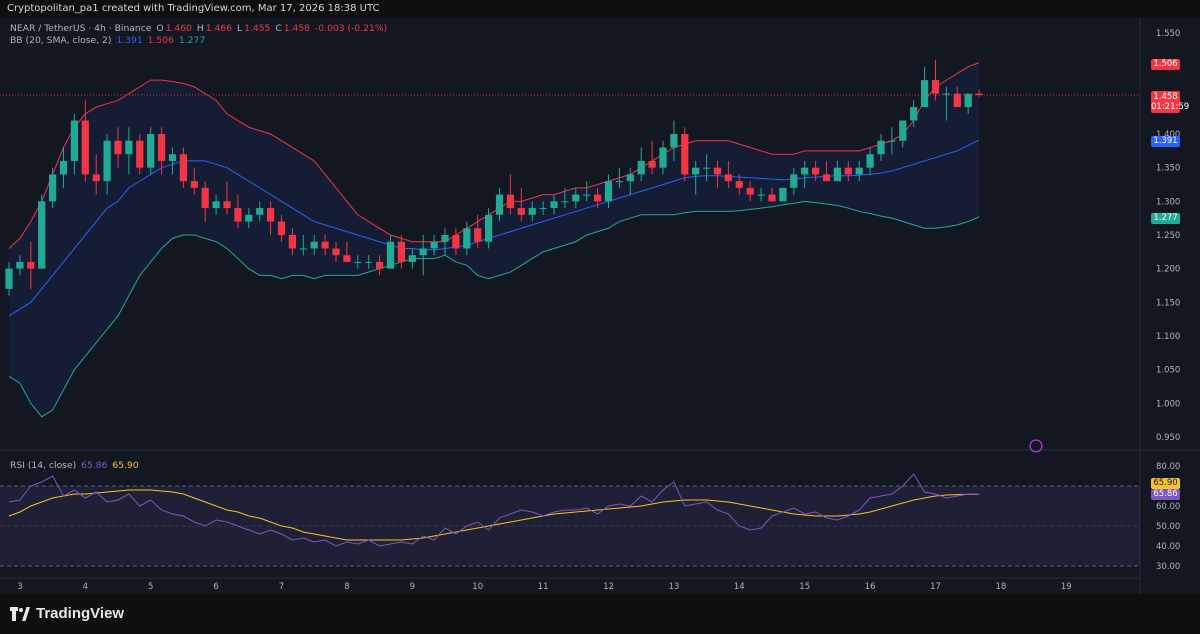 This screenshot has height=634, width=1200. What do you see at coordinates (739, 587) in the screenshot?
I see `time-tick-label: 14` at bounding box center [739, 587].